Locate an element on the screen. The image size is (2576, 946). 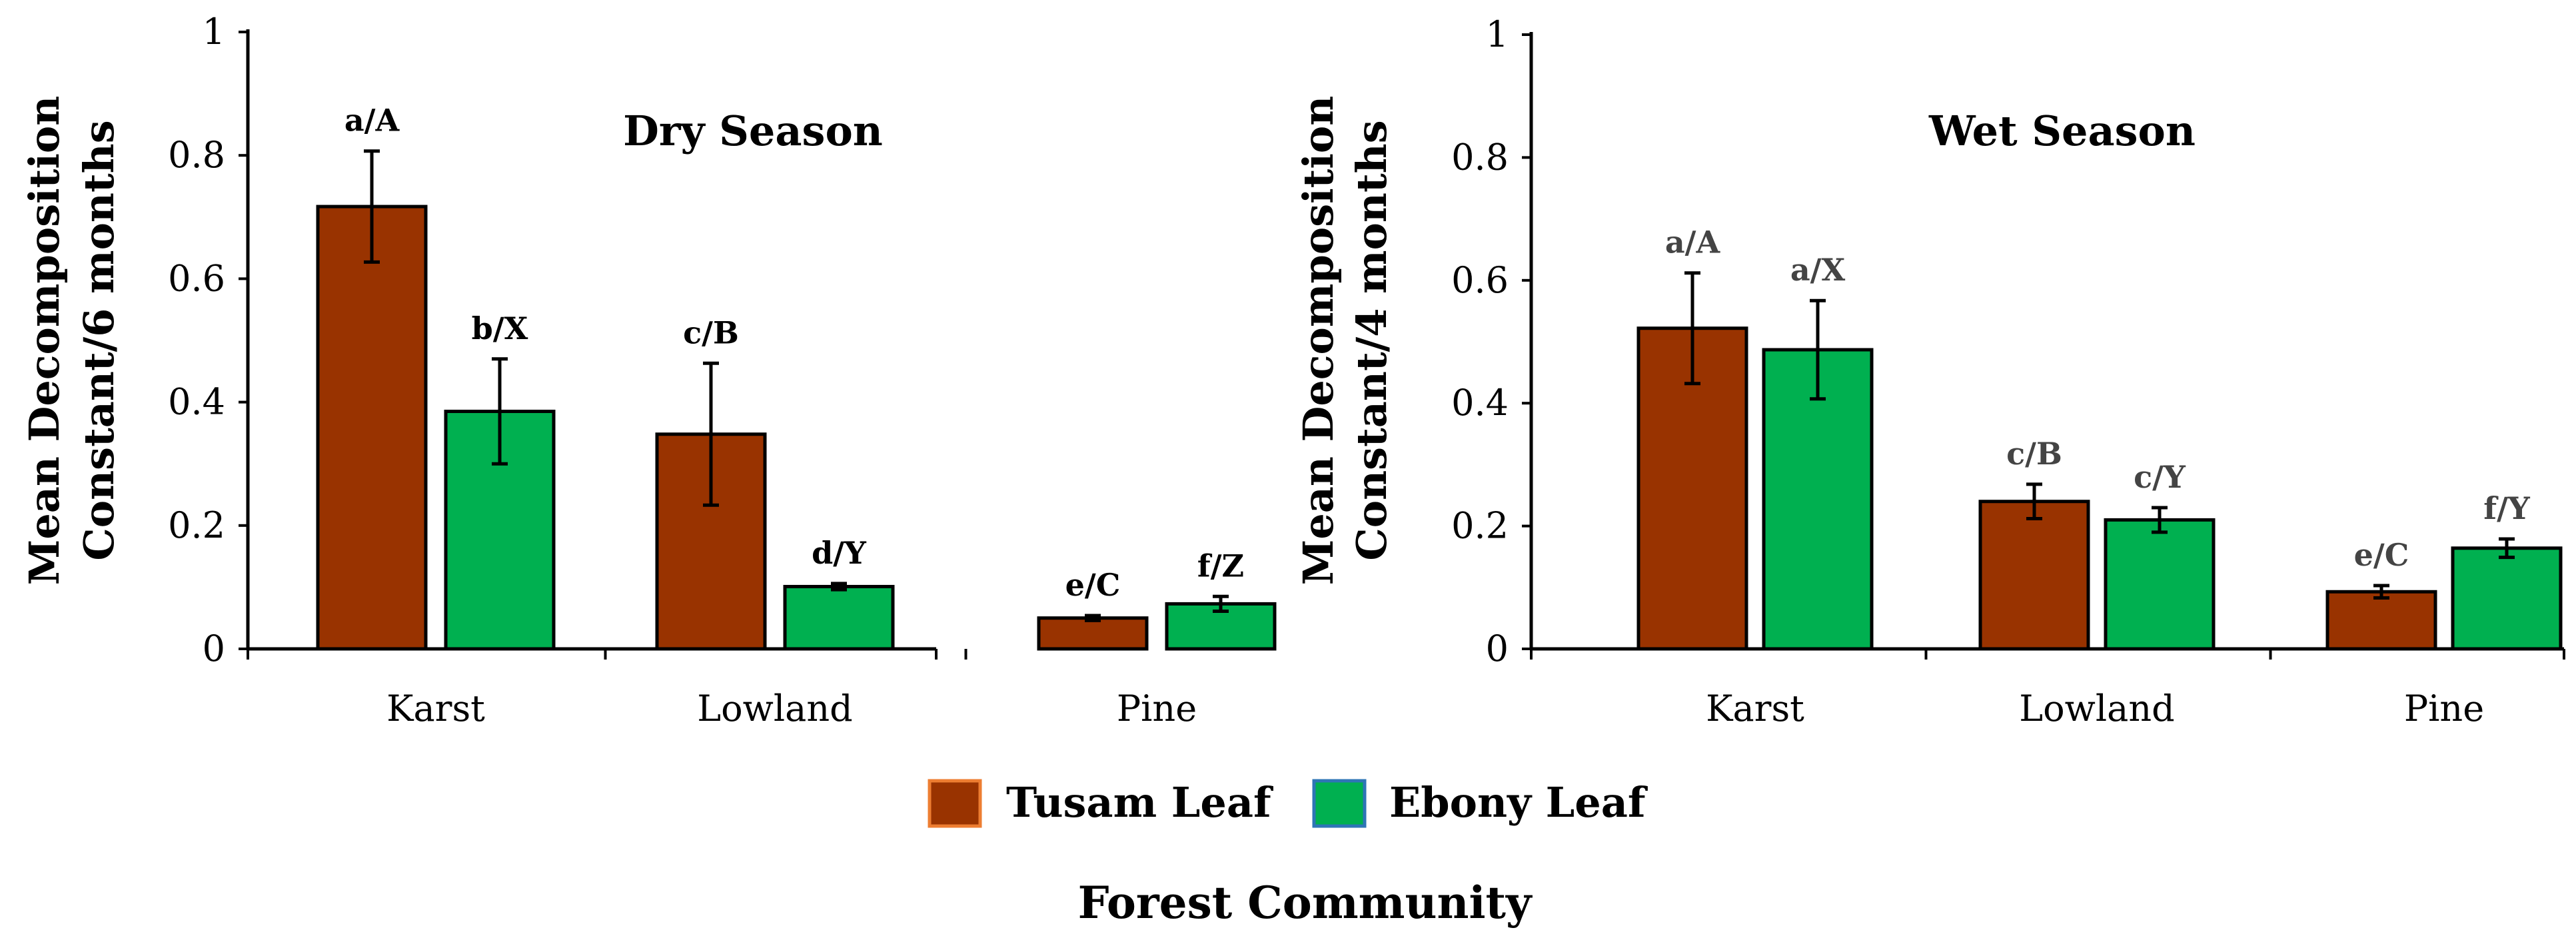
data-label: d/Y is located at coordinates (840, 553).